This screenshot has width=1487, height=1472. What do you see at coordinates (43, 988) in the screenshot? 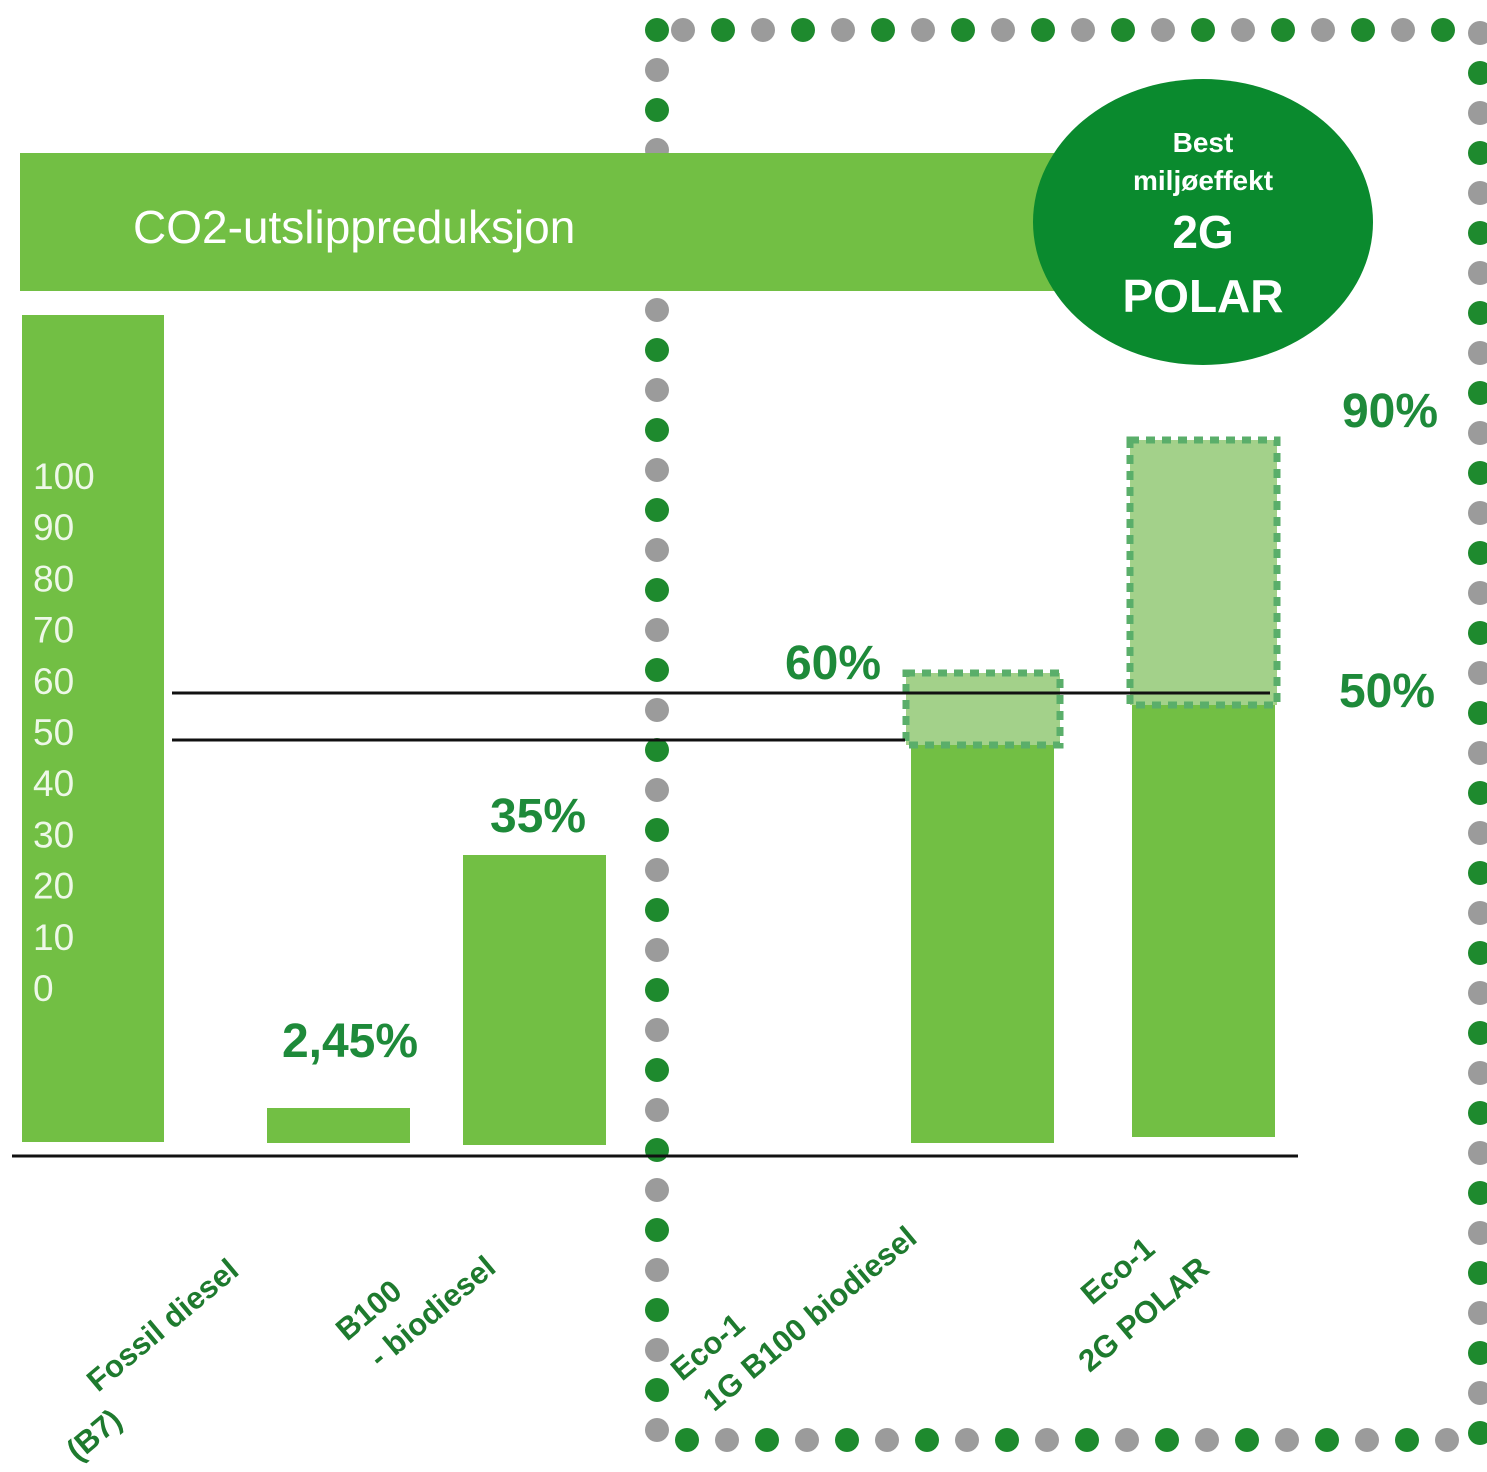
I see `scale-label: 0` at bounding box center [43, 988].